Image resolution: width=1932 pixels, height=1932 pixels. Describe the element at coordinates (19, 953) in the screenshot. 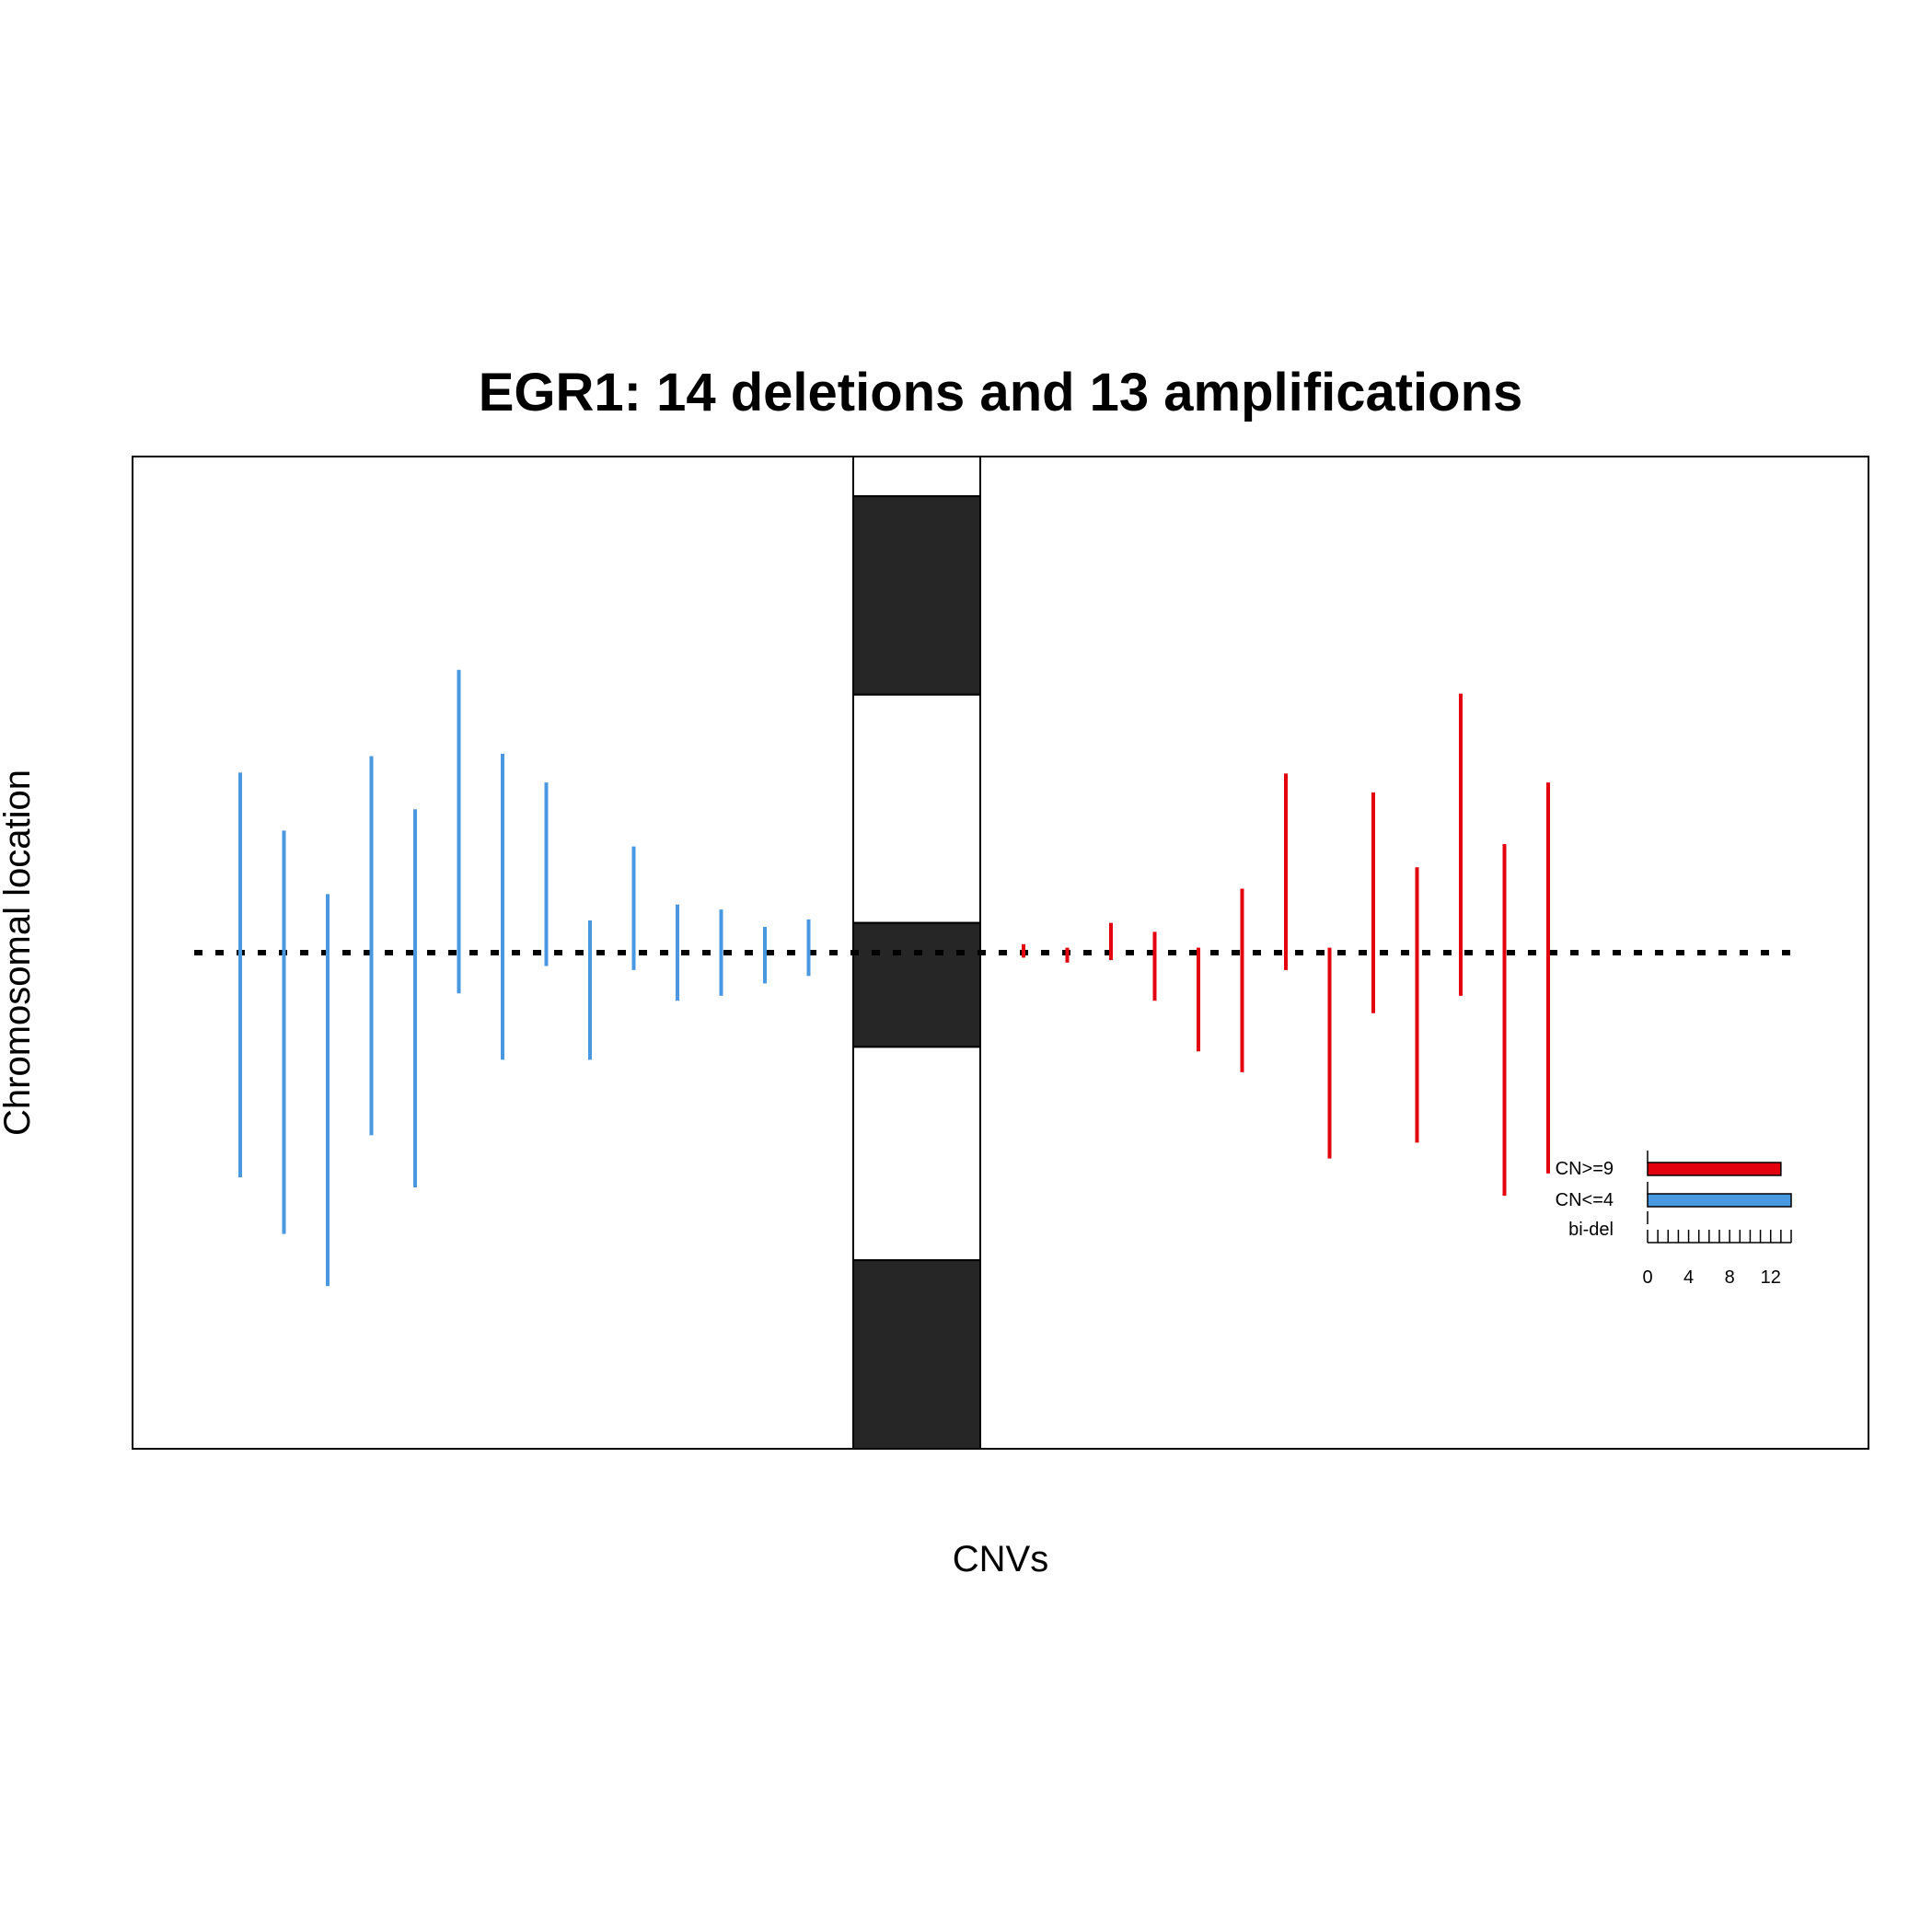

I see `y-axis-label: Chromosomal location` at that location.